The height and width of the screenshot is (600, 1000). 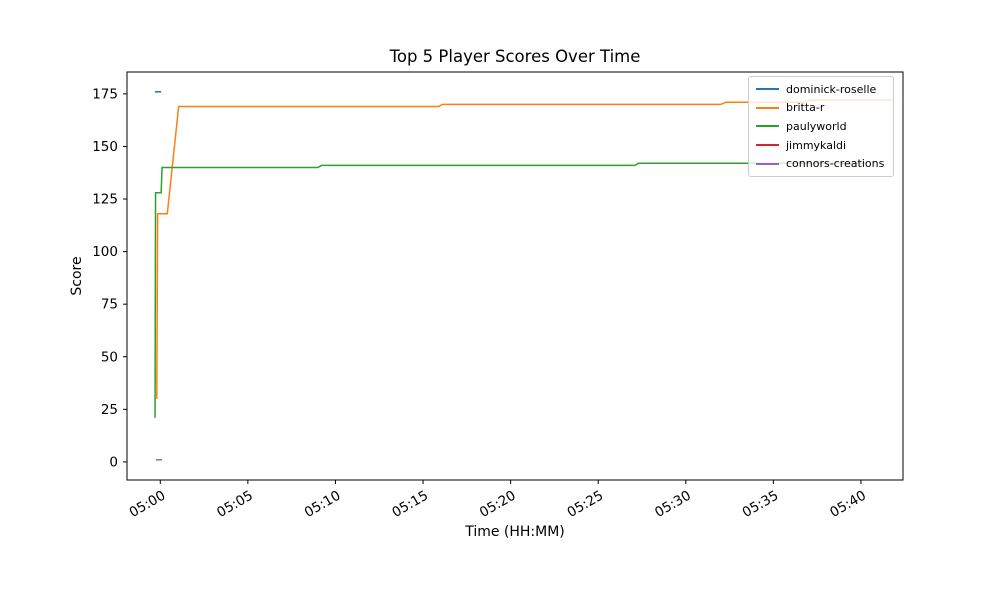 What do you see at coordinates (767, 145) in the screenshot?
I see `legend-swatch-jimmykaldi` at bounding box center [767, 145].